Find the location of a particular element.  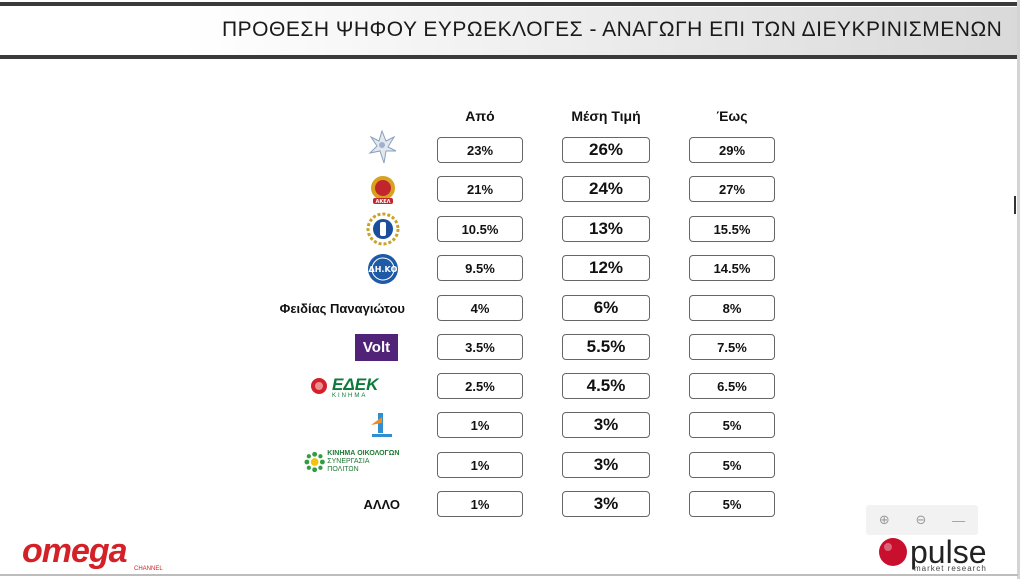

zoom-in-icon: ⊕ is located at coordinates (884, 519).